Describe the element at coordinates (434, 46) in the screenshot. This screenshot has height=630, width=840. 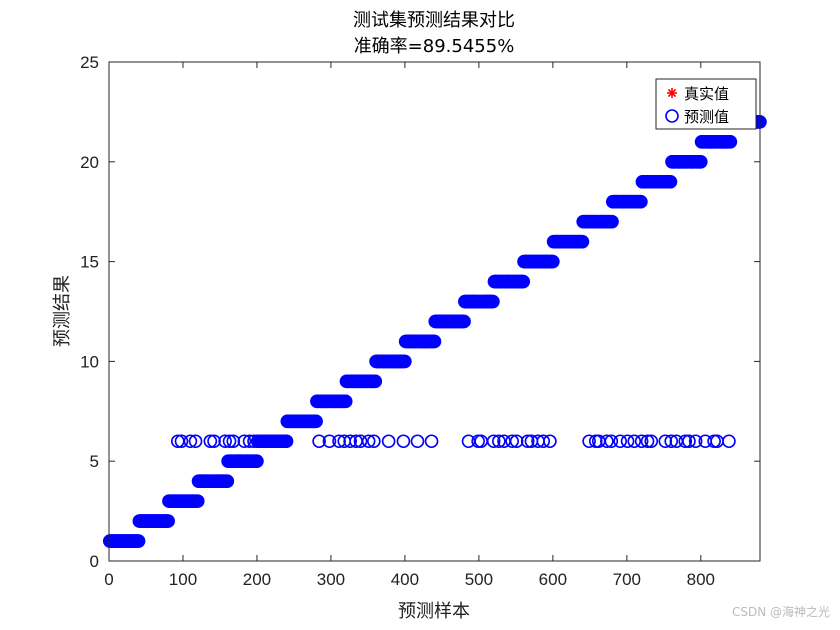
I see `chart-subtitle: 准确率=89.5455%` at that location.